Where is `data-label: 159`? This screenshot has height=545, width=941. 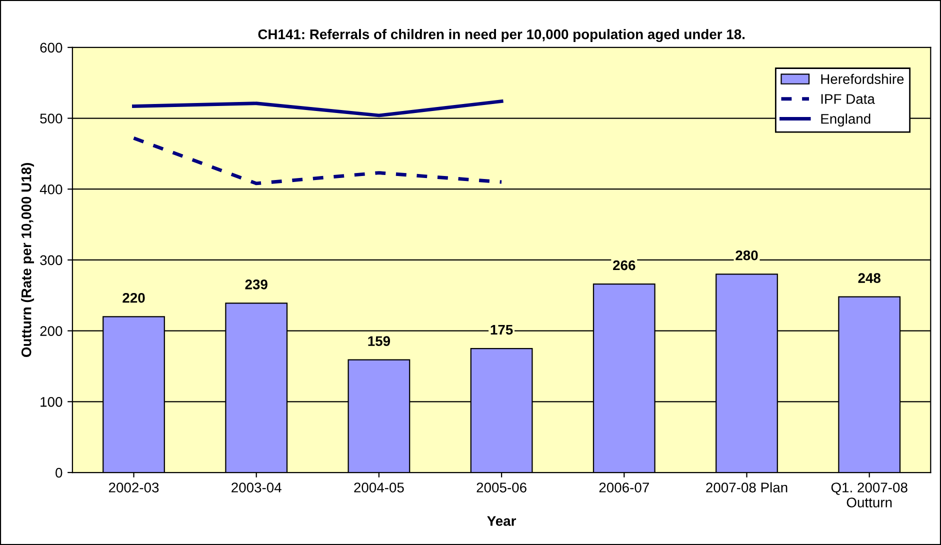 data-label: 159 is located at coordinates (379, 341).